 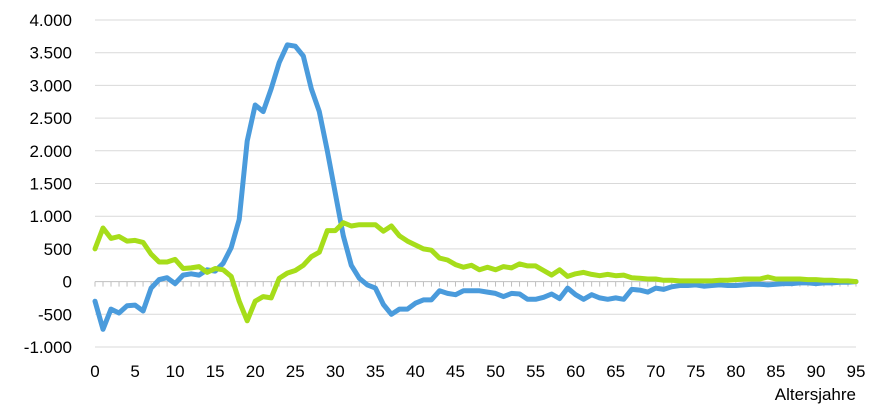 I want to click on x-axis-title: Altersjahre, so click(x=815, y=394).